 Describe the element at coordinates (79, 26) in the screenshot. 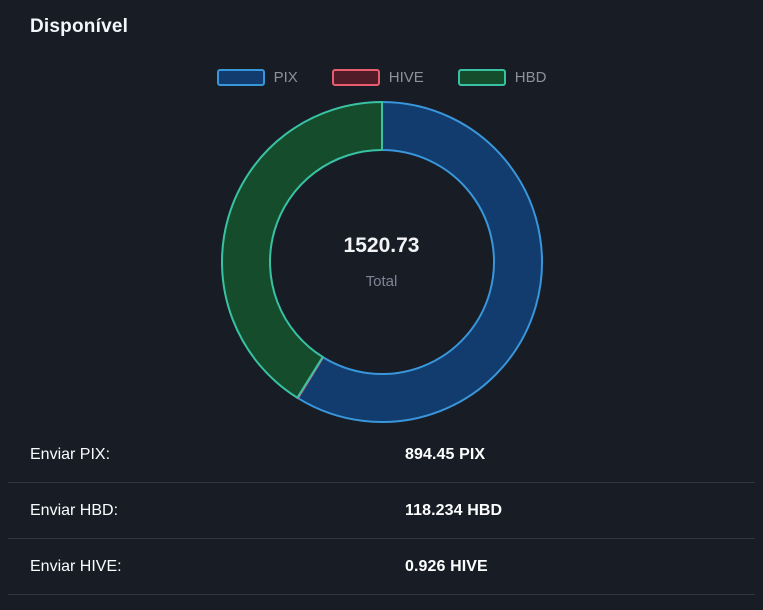

I see `page-title: Disponível` at that location.